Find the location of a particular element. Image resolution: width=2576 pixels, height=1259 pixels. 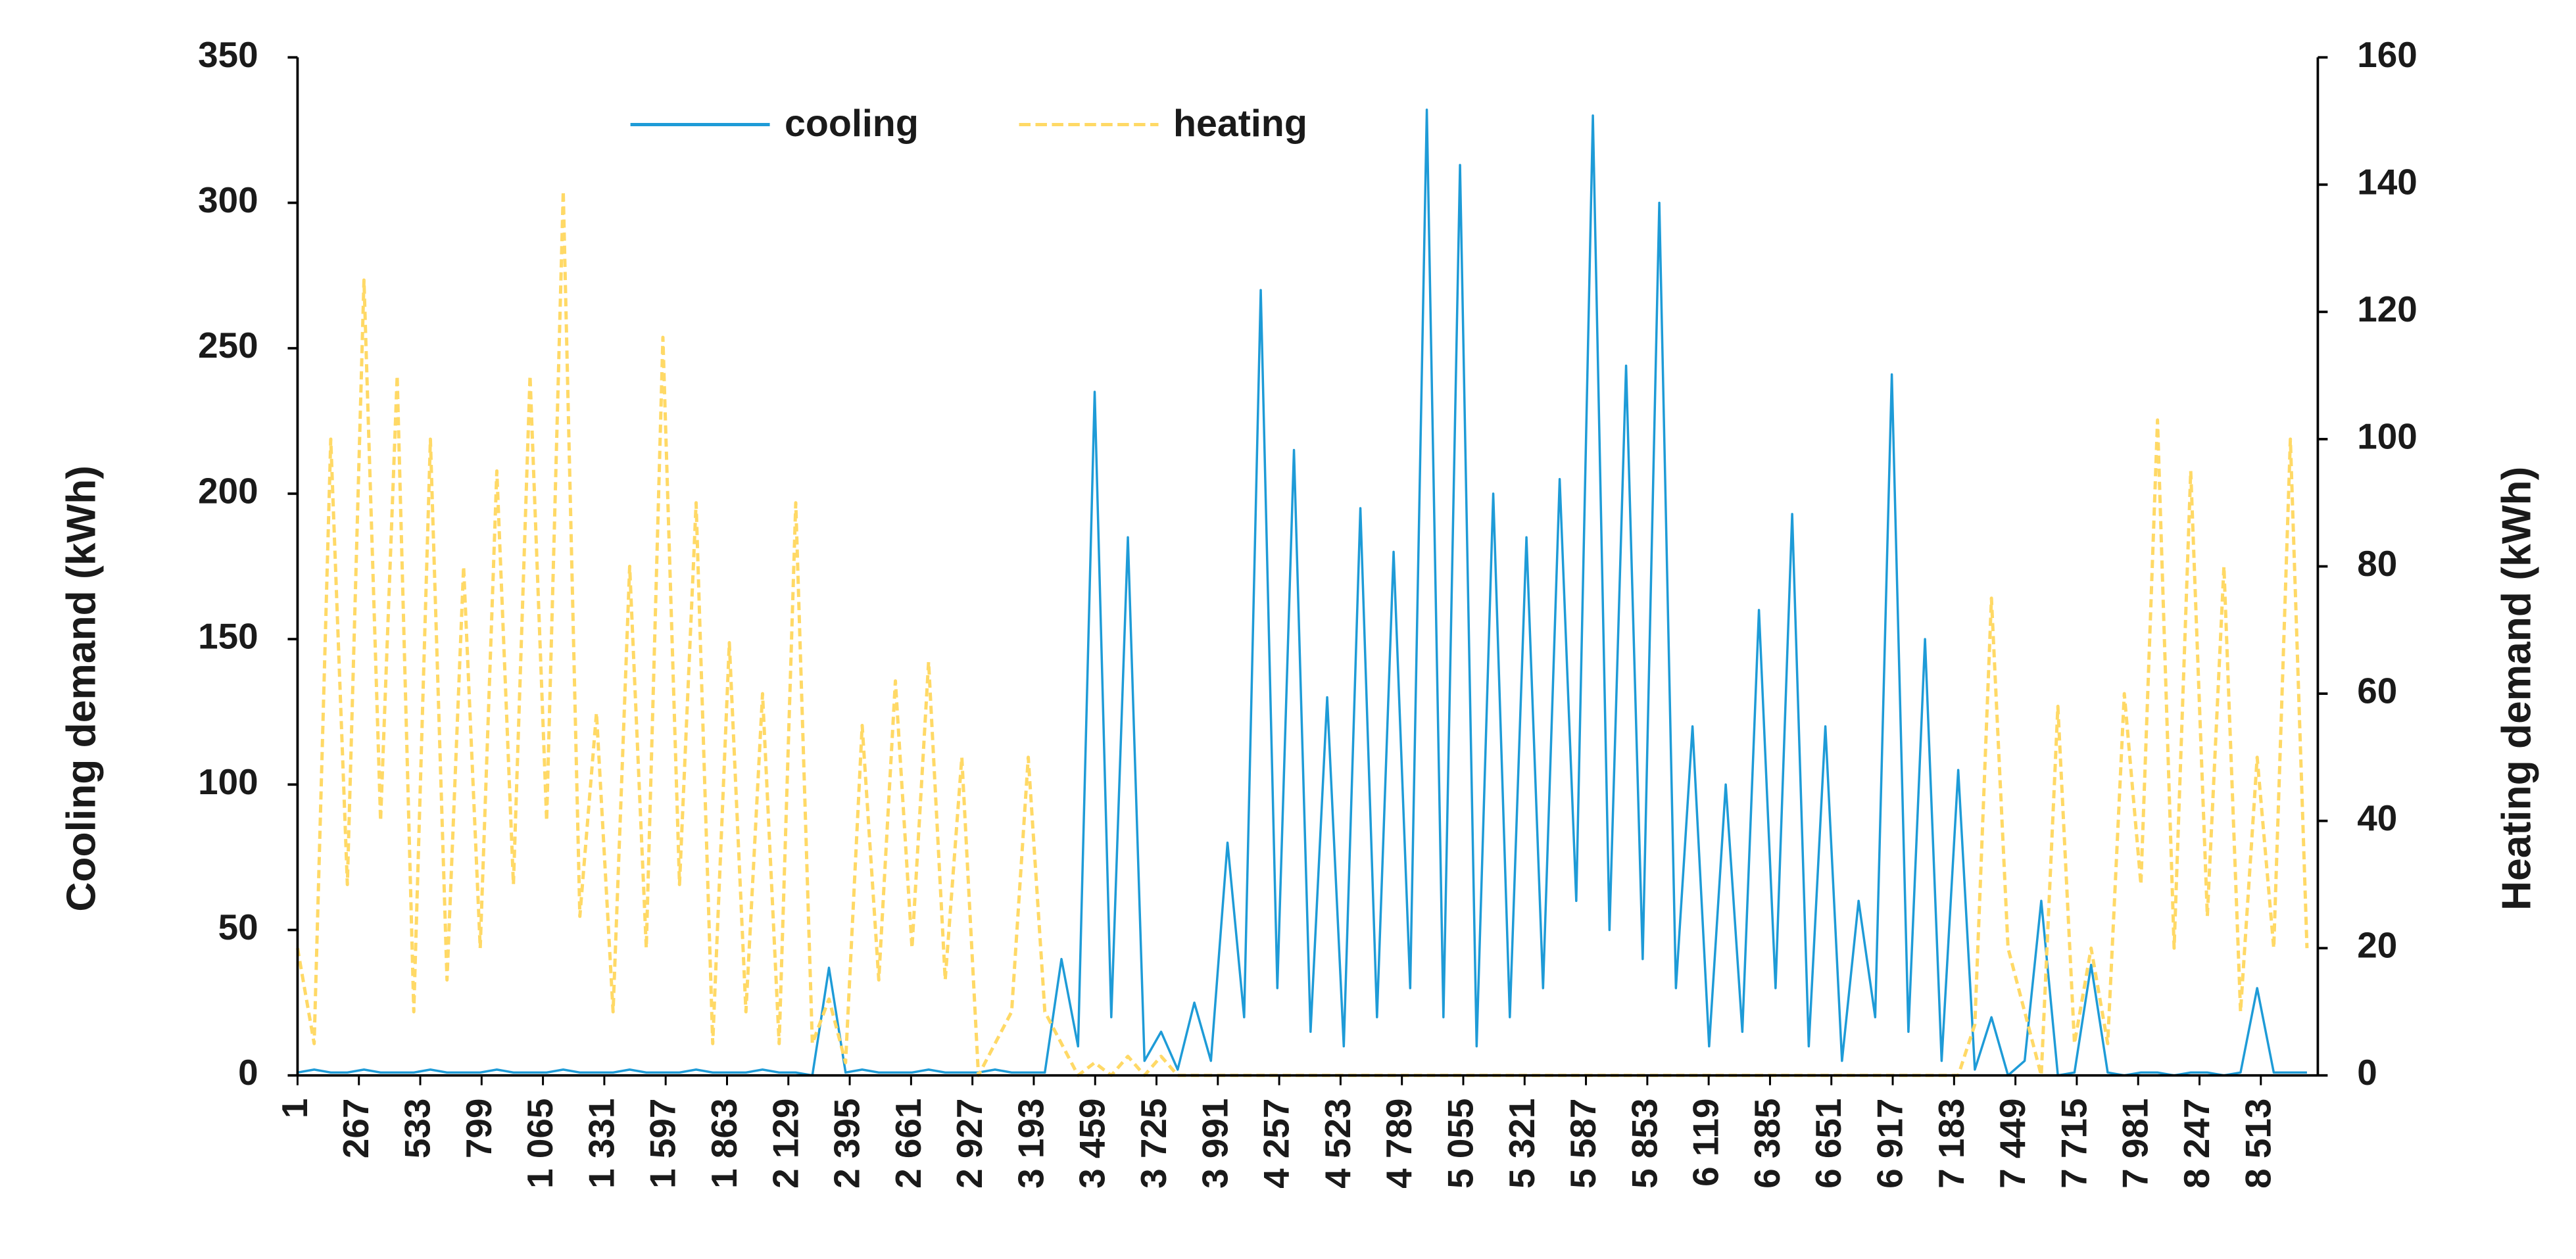

x-tick-label: 3 991 is located at coordinates (1215, 1144).